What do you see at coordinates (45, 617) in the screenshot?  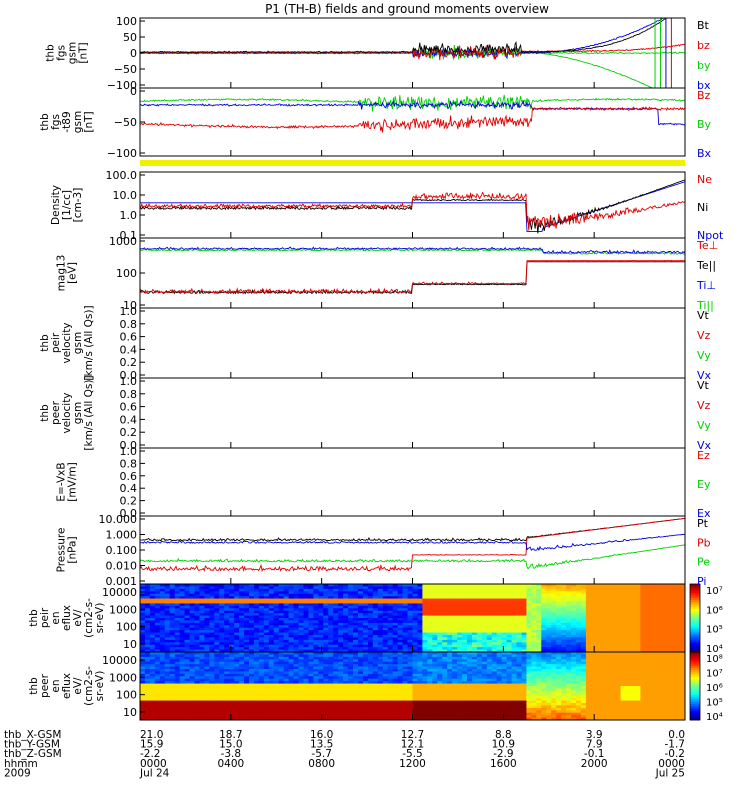 I see `y-axis-label-line: peir` at bounding box center [45, 617].